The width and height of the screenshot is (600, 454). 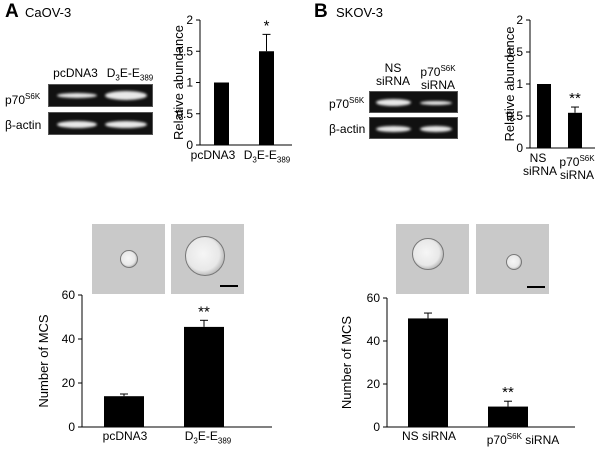 I want to click on chart-b-number-of-mcs: 0 20 40 60 Number of MCS **, so click(x=457, y=362).